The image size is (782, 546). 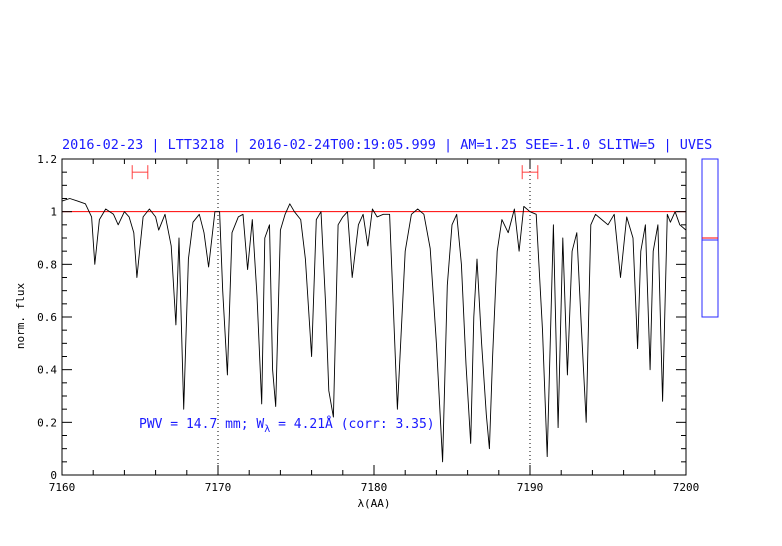 What do you see at coordinates (686, 487) in the screenshot?
I see `x-tick-label: 7200` at bounding box center [686, 487].